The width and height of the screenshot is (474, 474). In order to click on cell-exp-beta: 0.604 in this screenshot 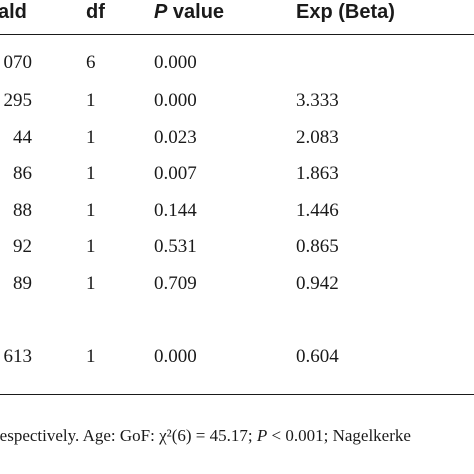, I will do `click(317, 356)`.